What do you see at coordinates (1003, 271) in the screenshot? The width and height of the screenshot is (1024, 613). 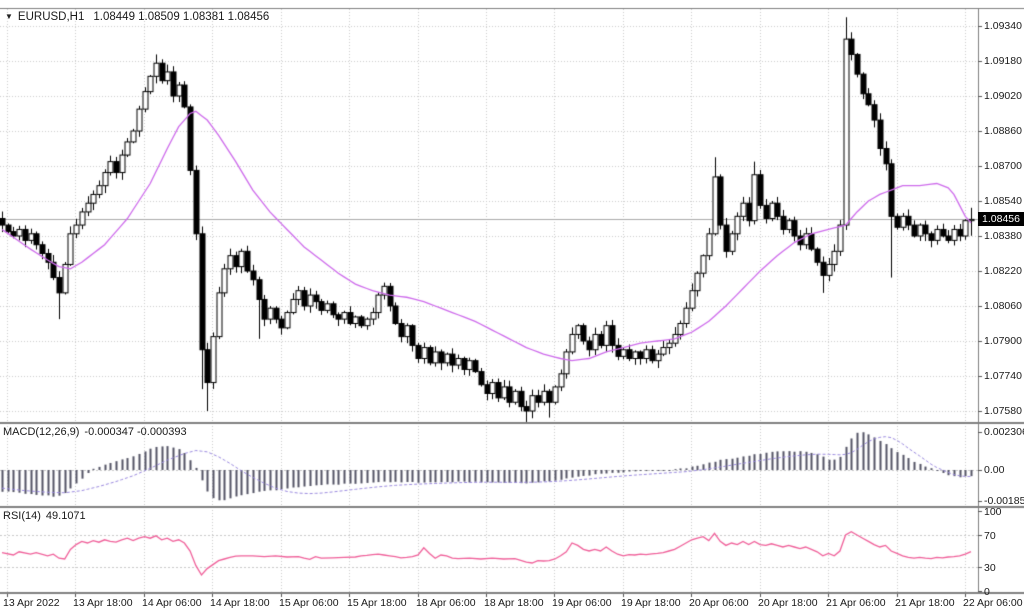 I see `price-axis-label: 1.08220` at bounding box center [1003, 271].